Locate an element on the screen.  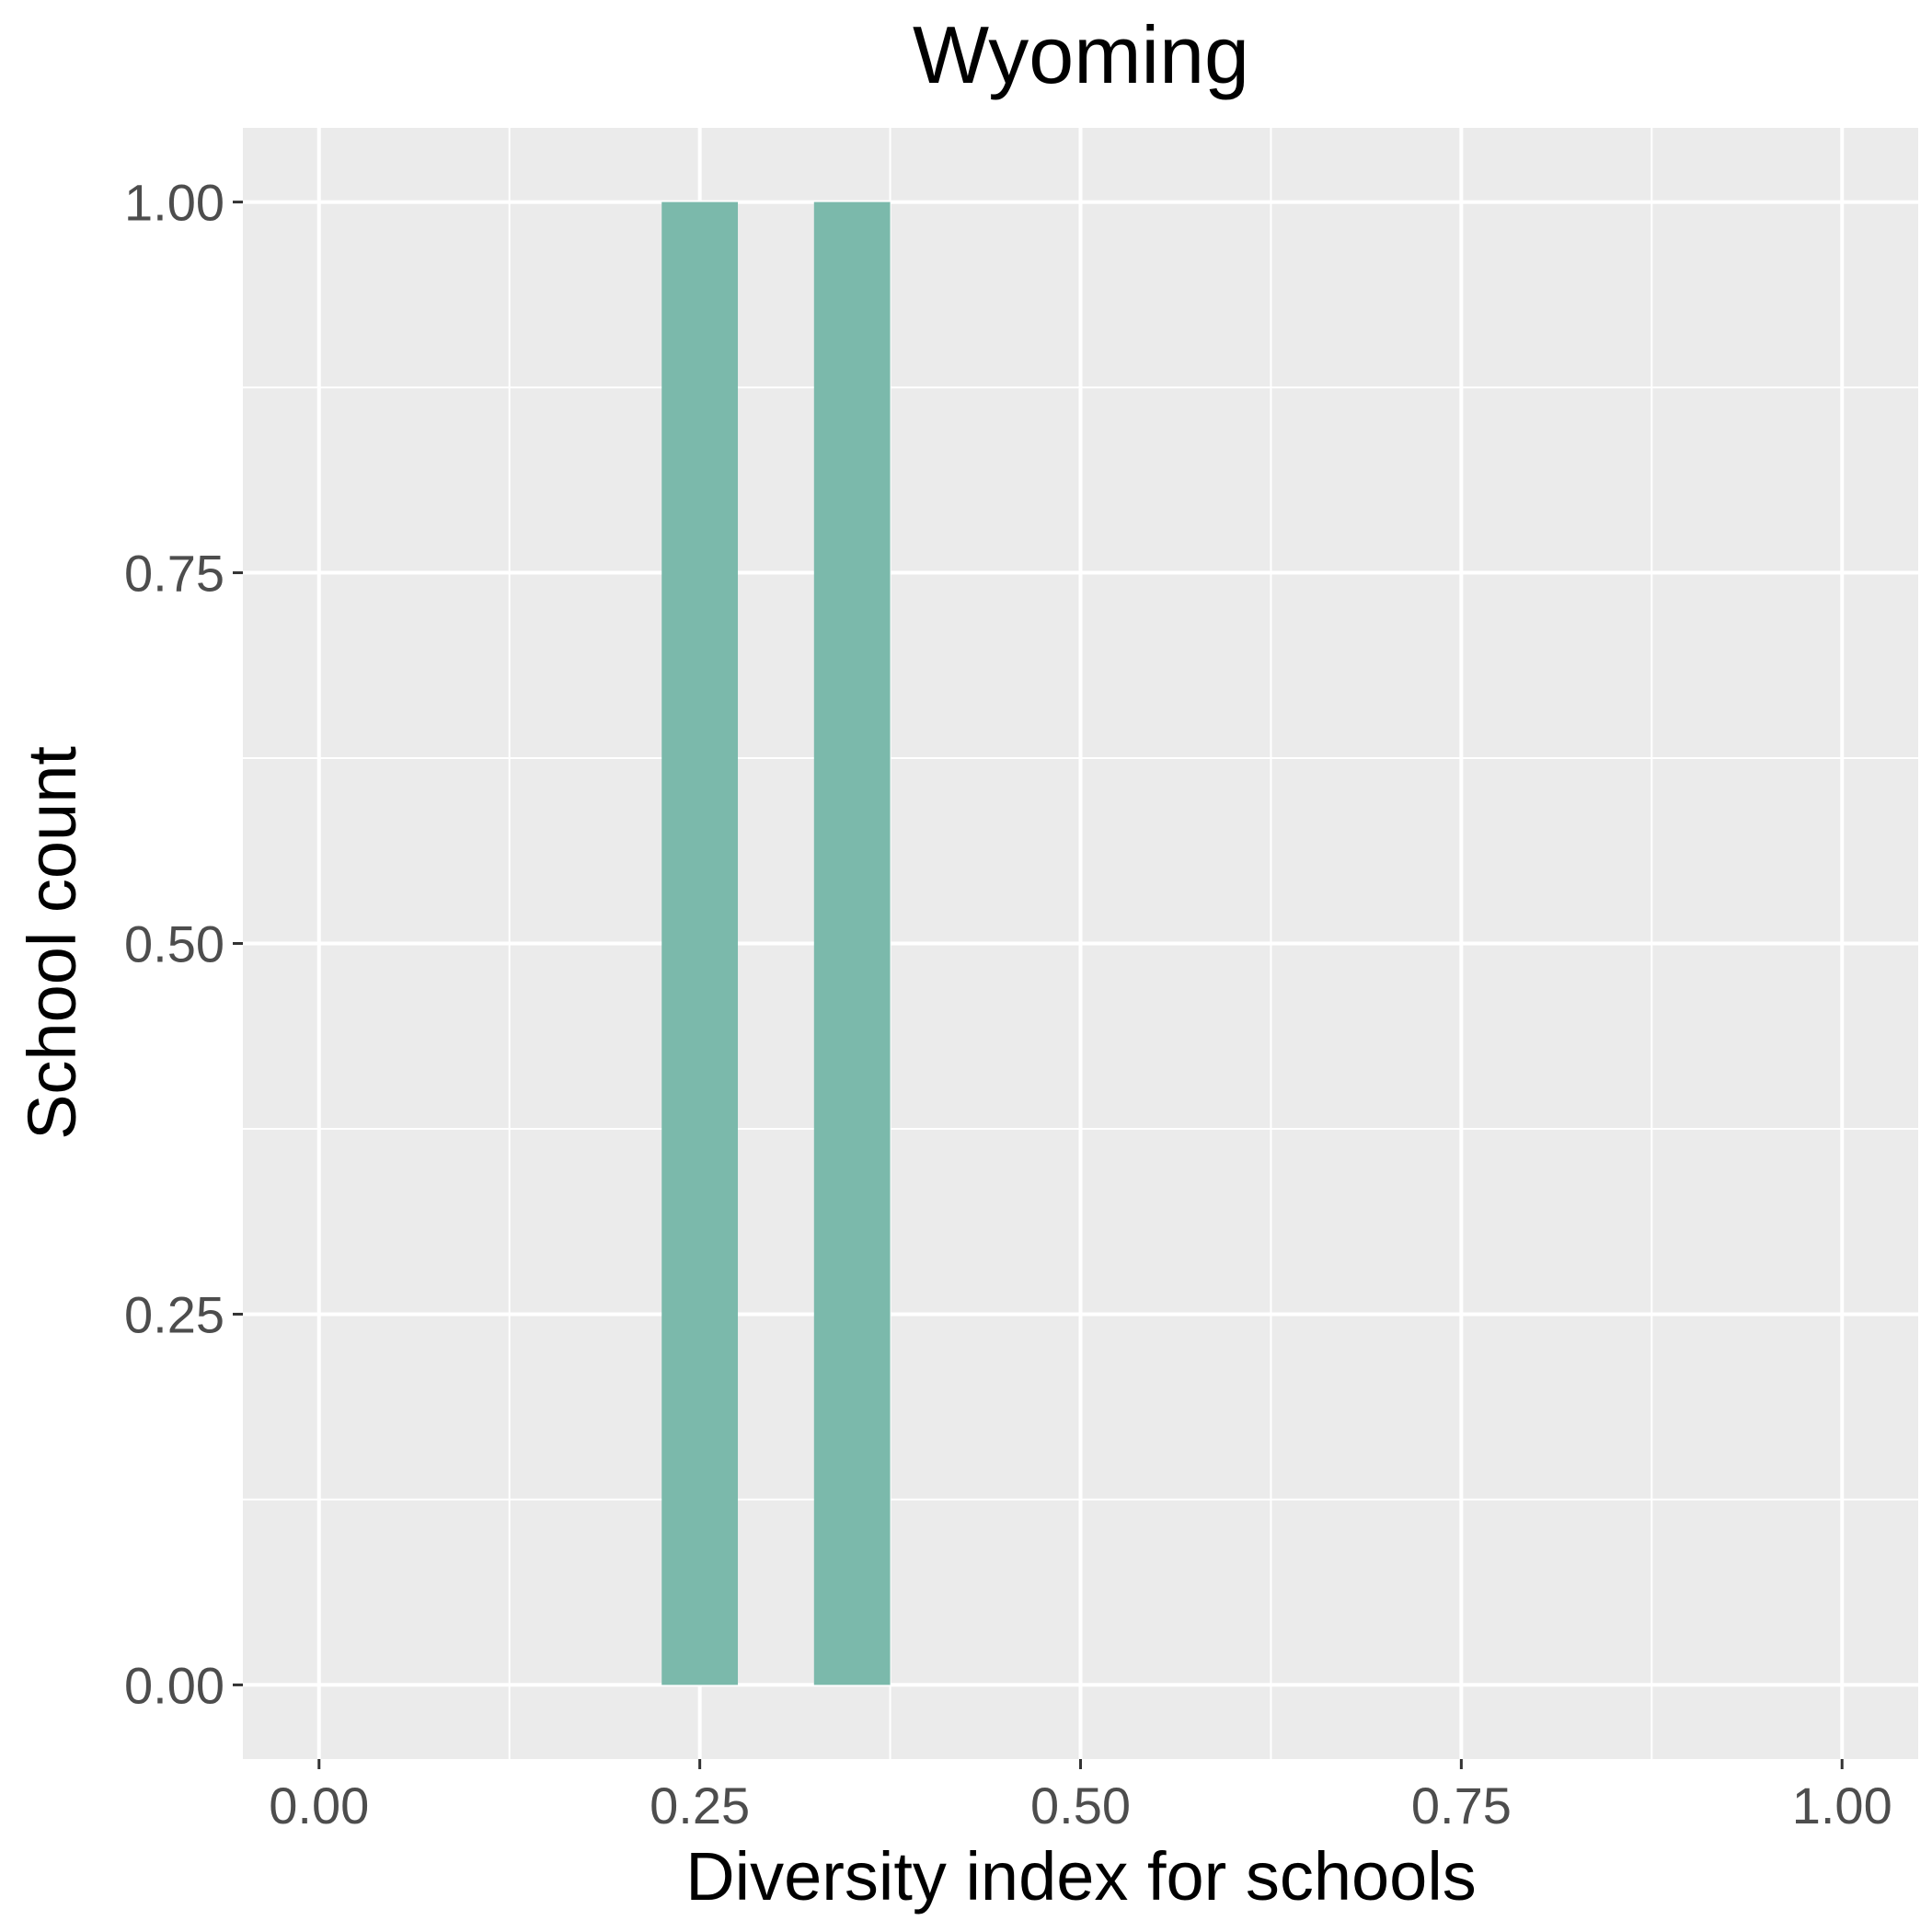
y-tick-label: 0.75 is located at coordinates (174, 574).